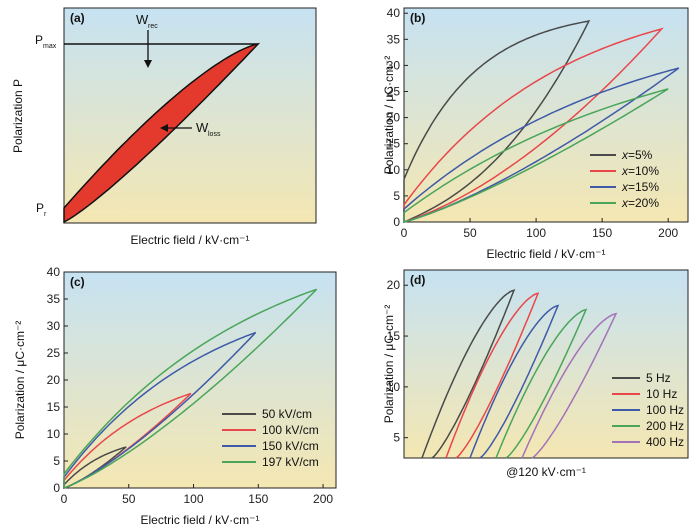 The height and width of the screenshot is (530, 700). Describe the element at coordinates (39, 40) in the screenshot. I see `a-pmax-label: P` at that location.